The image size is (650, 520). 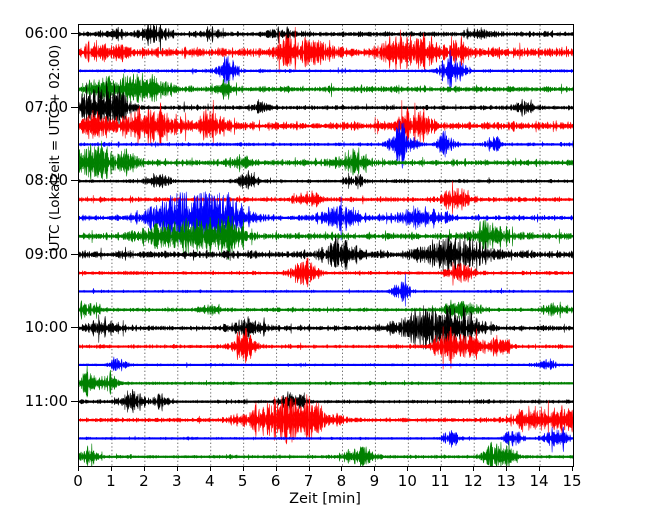 I want to click on x-tick-label: 3, so click(x=177, y=481).